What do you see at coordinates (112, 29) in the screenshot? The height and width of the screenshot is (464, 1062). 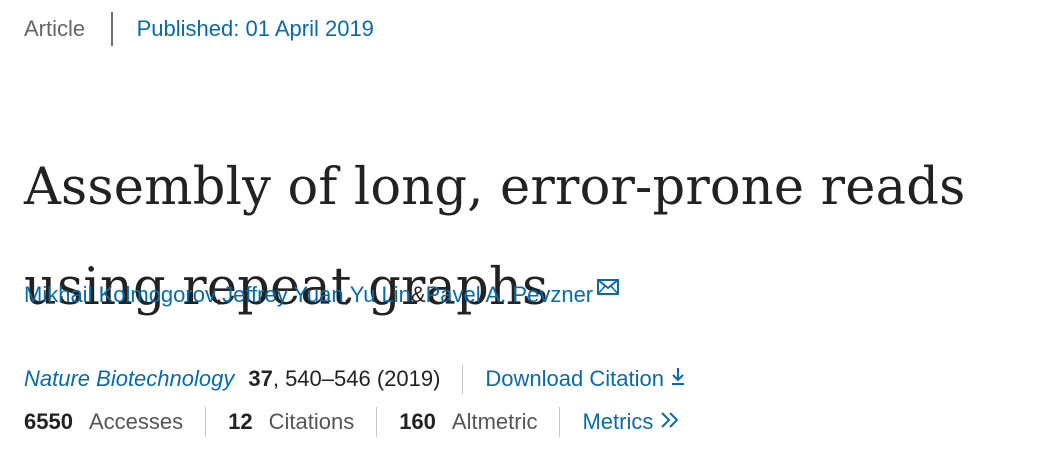 I see `meta-divider` at bounding box center [112, 29].